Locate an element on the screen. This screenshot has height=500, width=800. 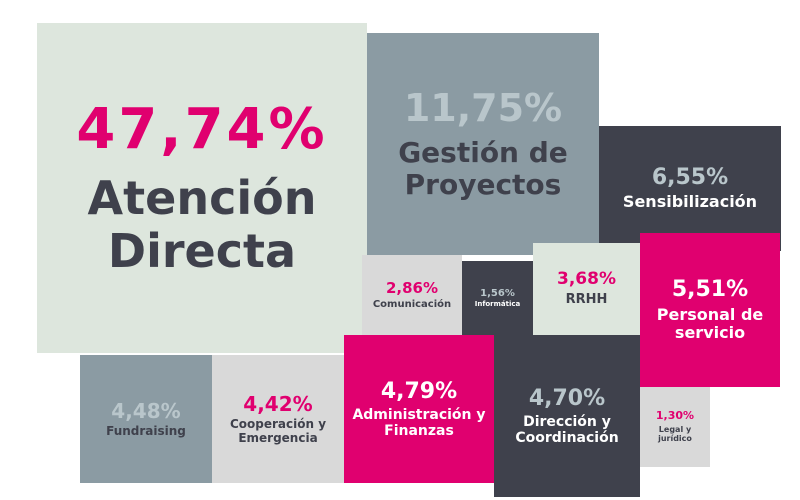
tile-percentage: 4,70% is located at coordinates (567, 398).